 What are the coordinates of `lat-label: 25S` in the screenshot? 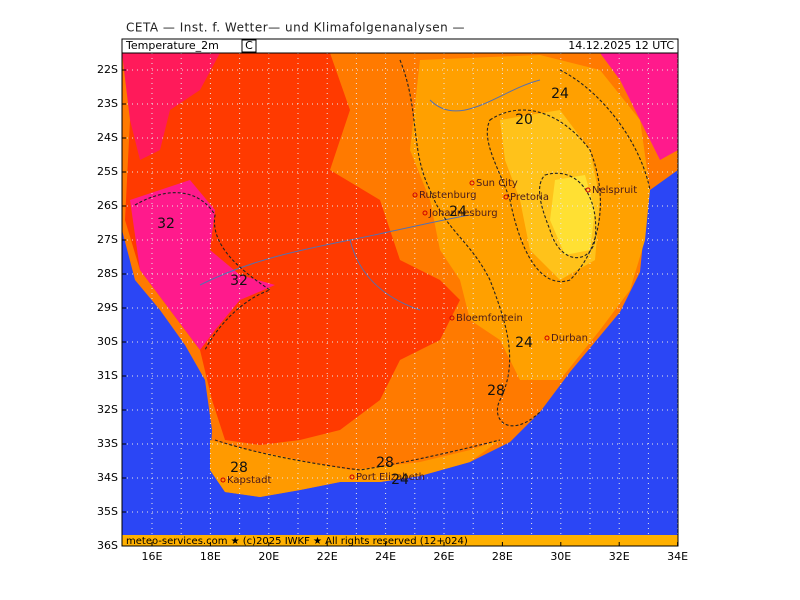 It's located at (107, 171).